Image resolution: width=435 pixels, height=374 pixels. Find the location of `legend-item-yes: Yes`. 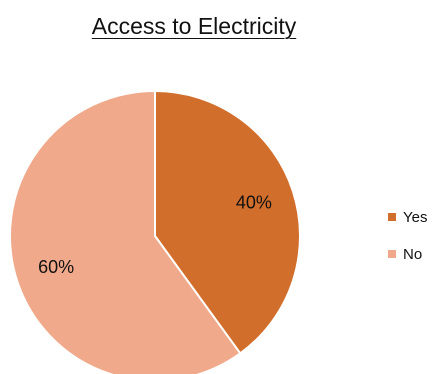

legend-item-yes: Yes is located at coordinates (407, 217).